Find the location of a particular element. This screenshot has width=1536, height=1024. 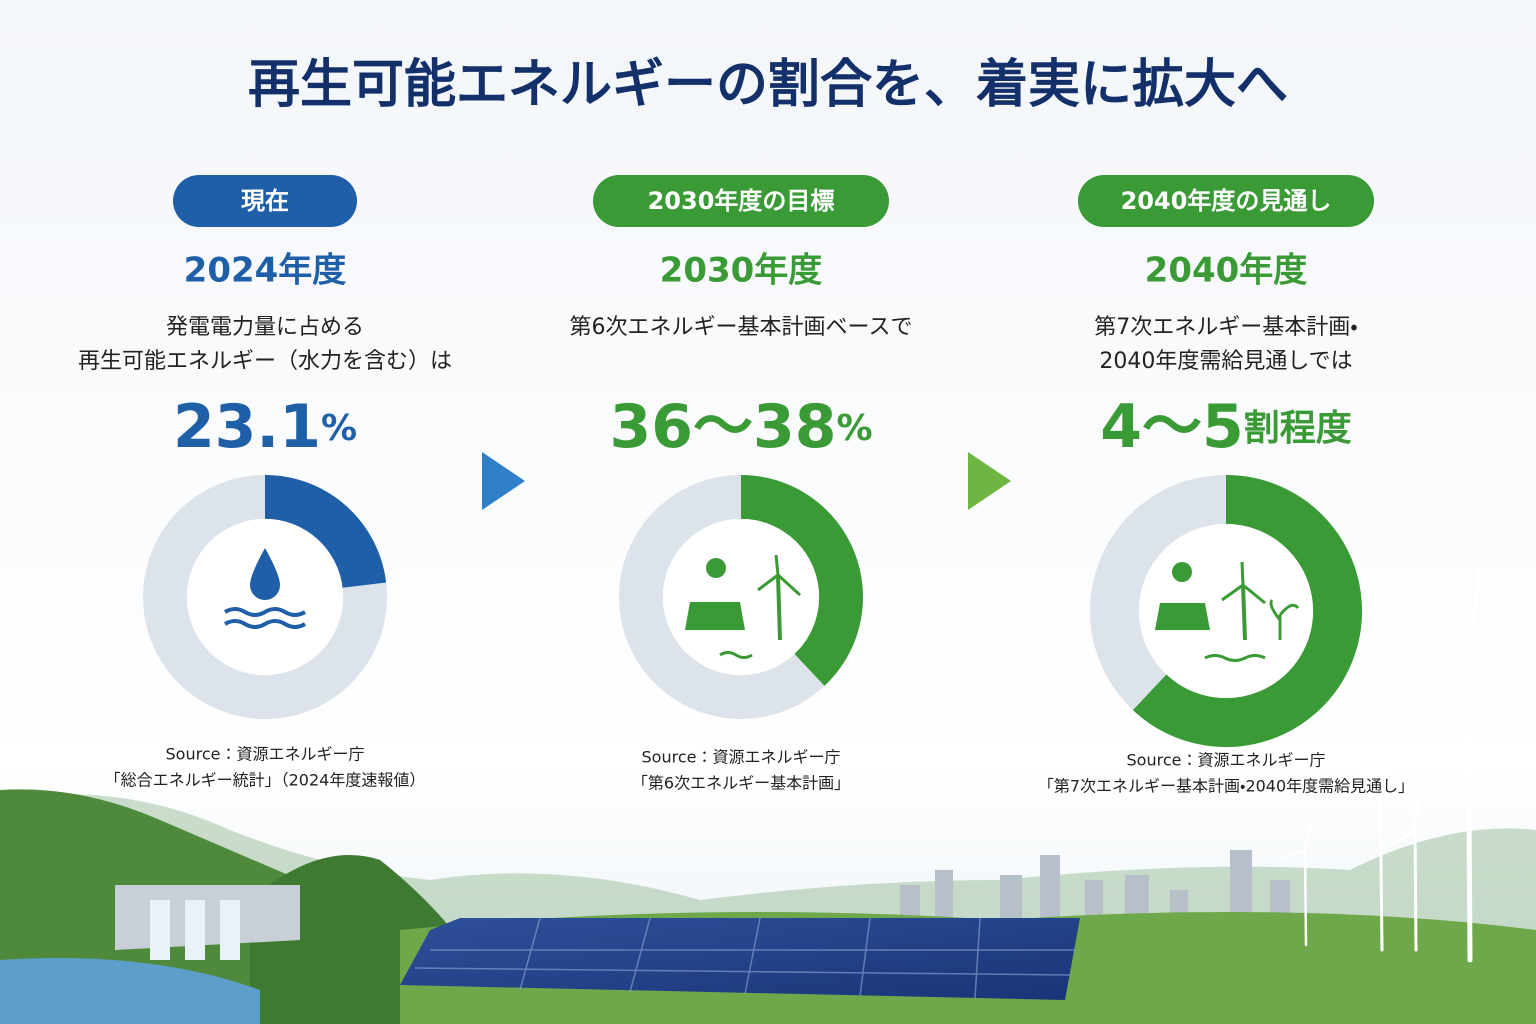

headline: 23.1% is located at coordinates (265, 427).